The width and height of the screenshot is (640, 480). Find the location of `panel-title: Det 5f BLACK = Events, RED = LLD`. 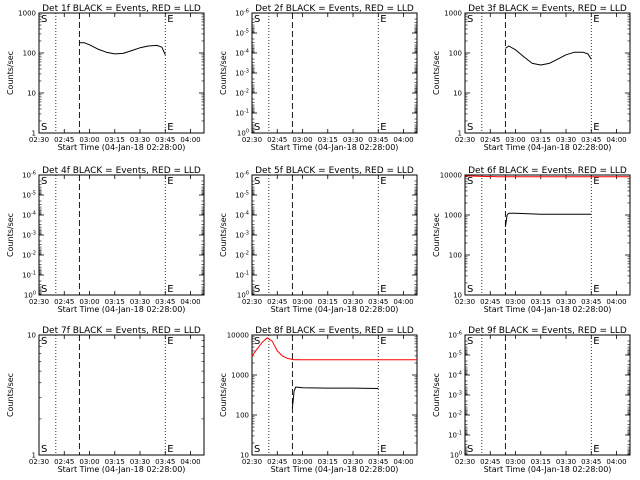

panel-title: Det 5f BLACK = Events, RED = LLD is located at coordinates (334, 171).